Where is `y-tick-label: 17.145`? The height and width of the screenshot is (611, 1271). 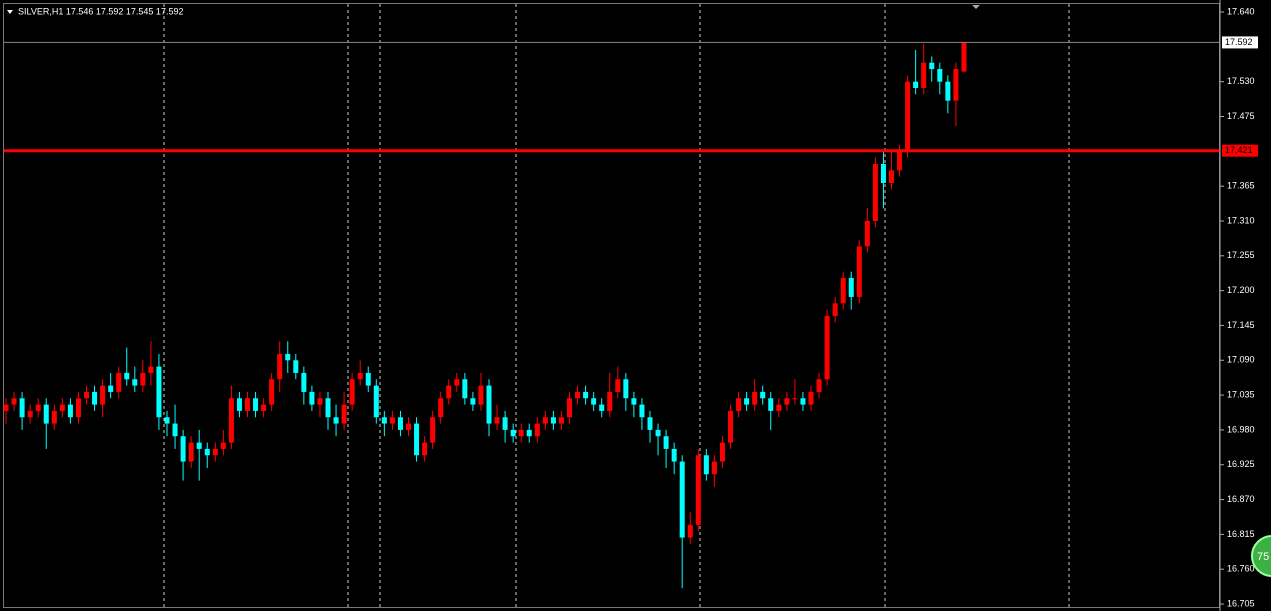
y-tick-label: 17.145 is located at coordinates (1241, 325).